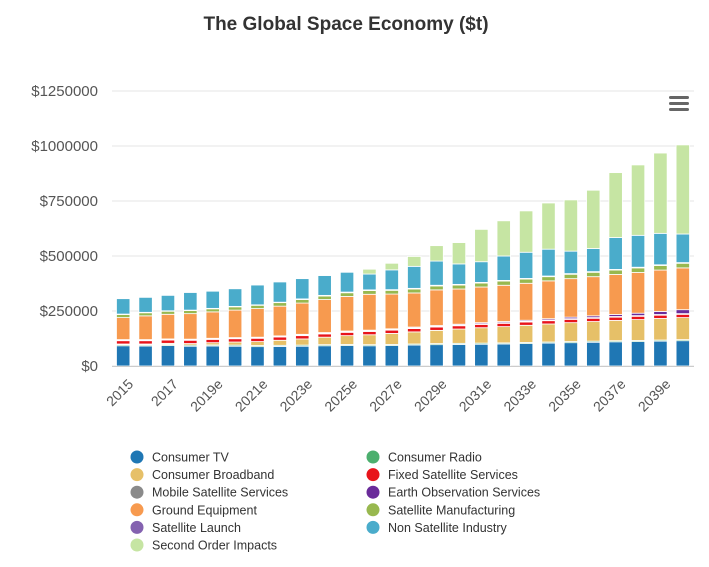 The image size is (709, 567). Describe the element at coordinates (64, 91) in the screenshot. I see `y-tick-label: $1250000` at that location.